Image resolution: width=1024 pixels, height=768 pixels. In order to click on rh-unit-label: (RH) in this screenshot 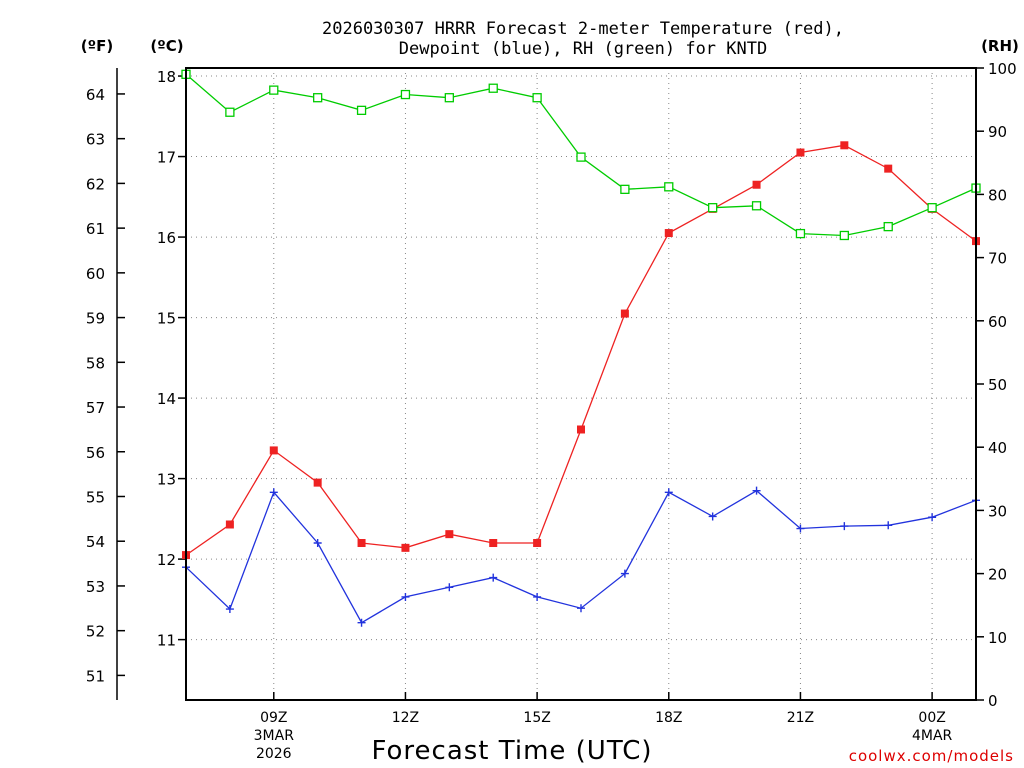, I will do `click(1000, 46)`.